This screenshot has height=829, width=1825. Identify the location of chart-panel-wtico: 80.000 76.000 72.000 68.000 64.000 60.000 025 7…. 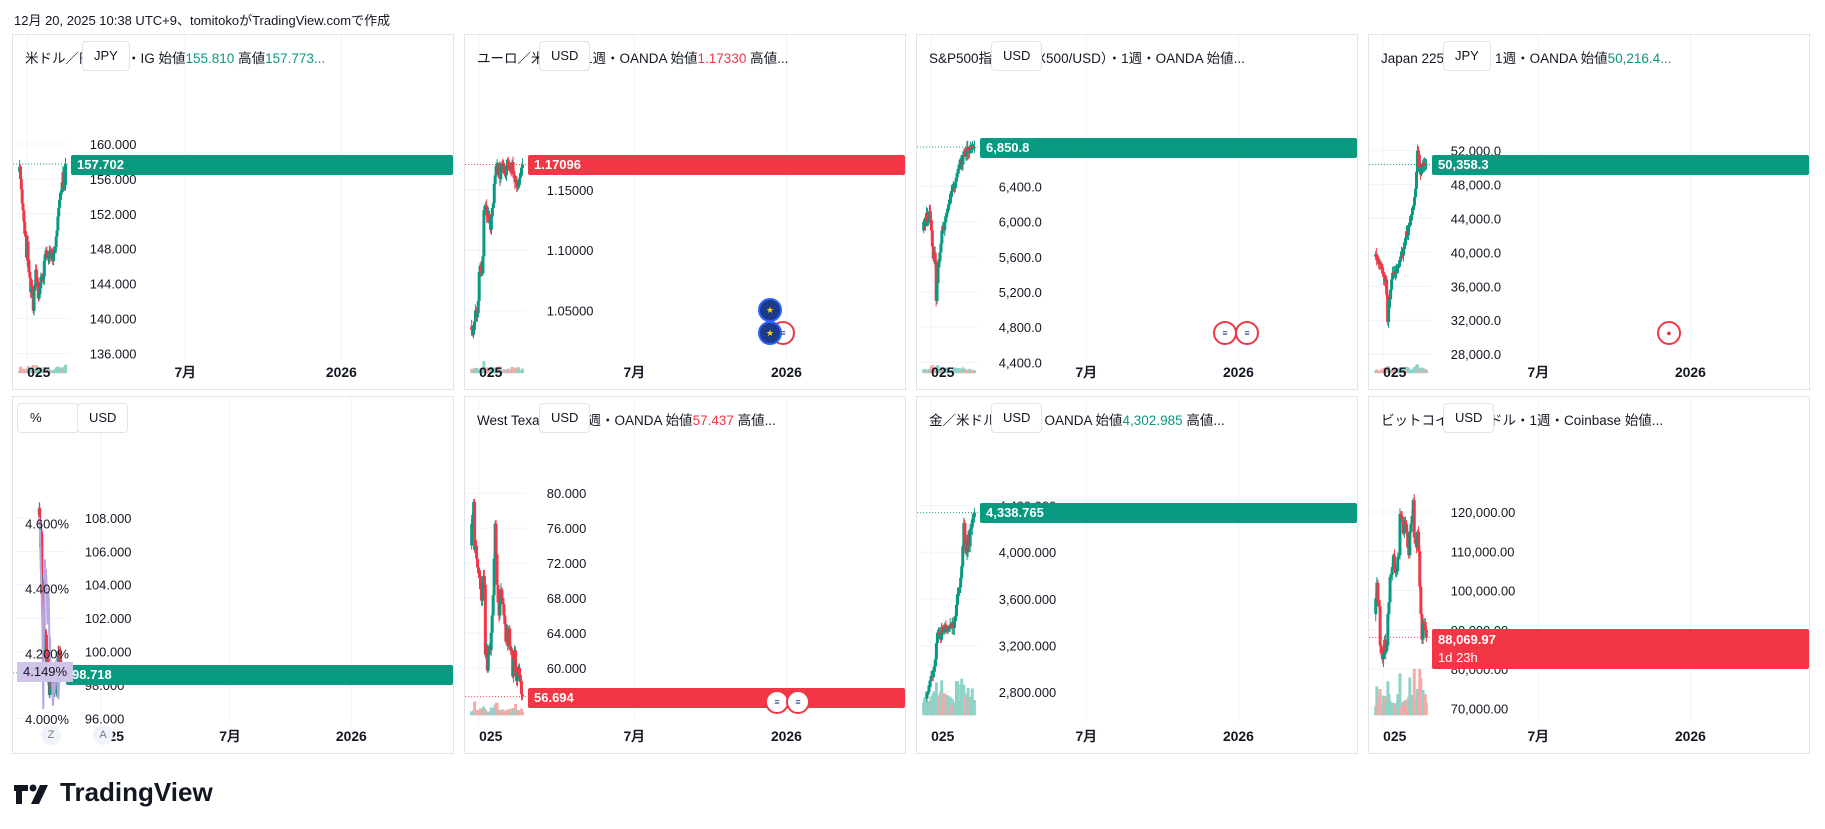
(685, 575).